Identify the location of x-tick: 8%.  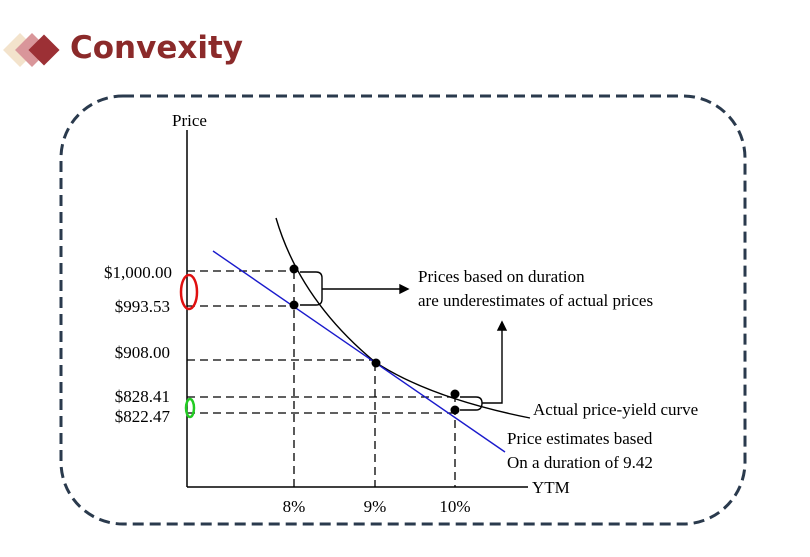
(294, 506).